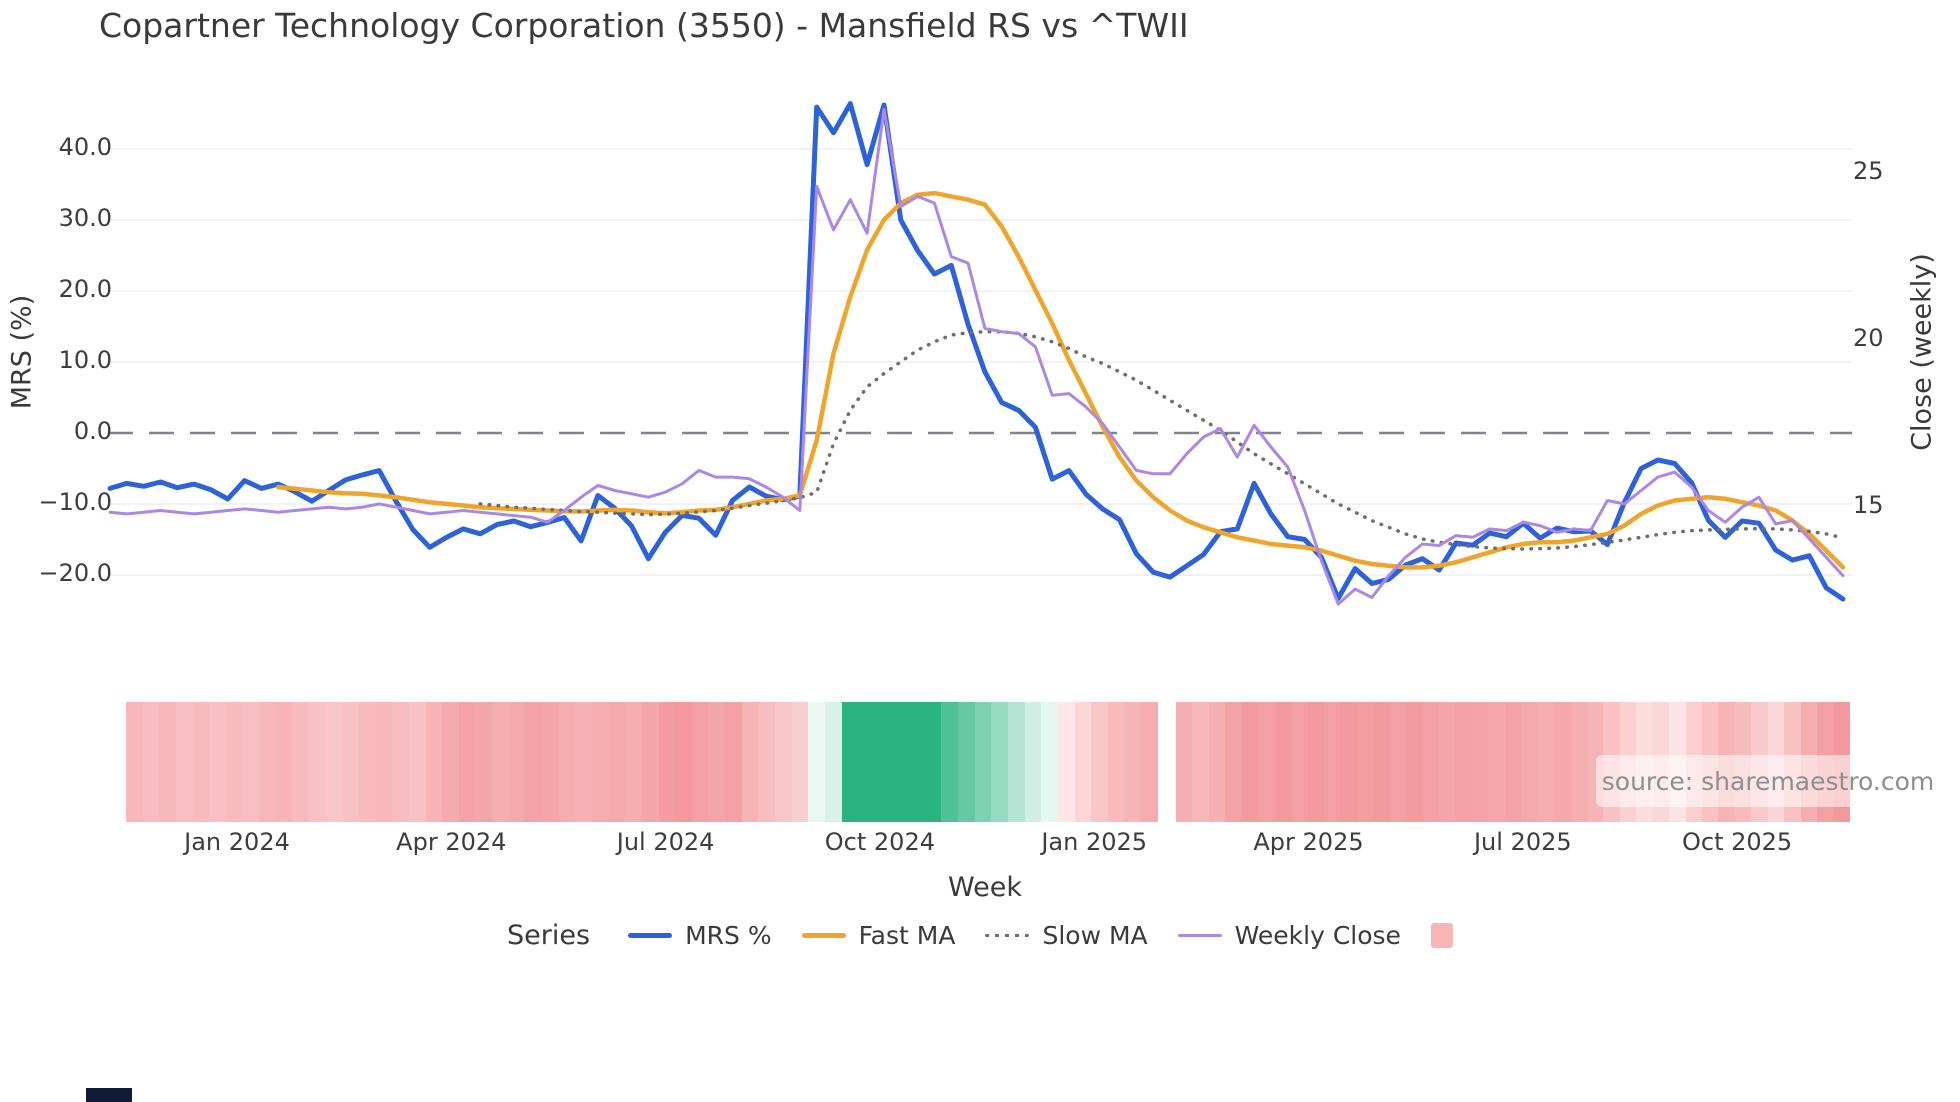  I want to click on legend-item-weekly-close: Weekly Close, so click(1289, 935).